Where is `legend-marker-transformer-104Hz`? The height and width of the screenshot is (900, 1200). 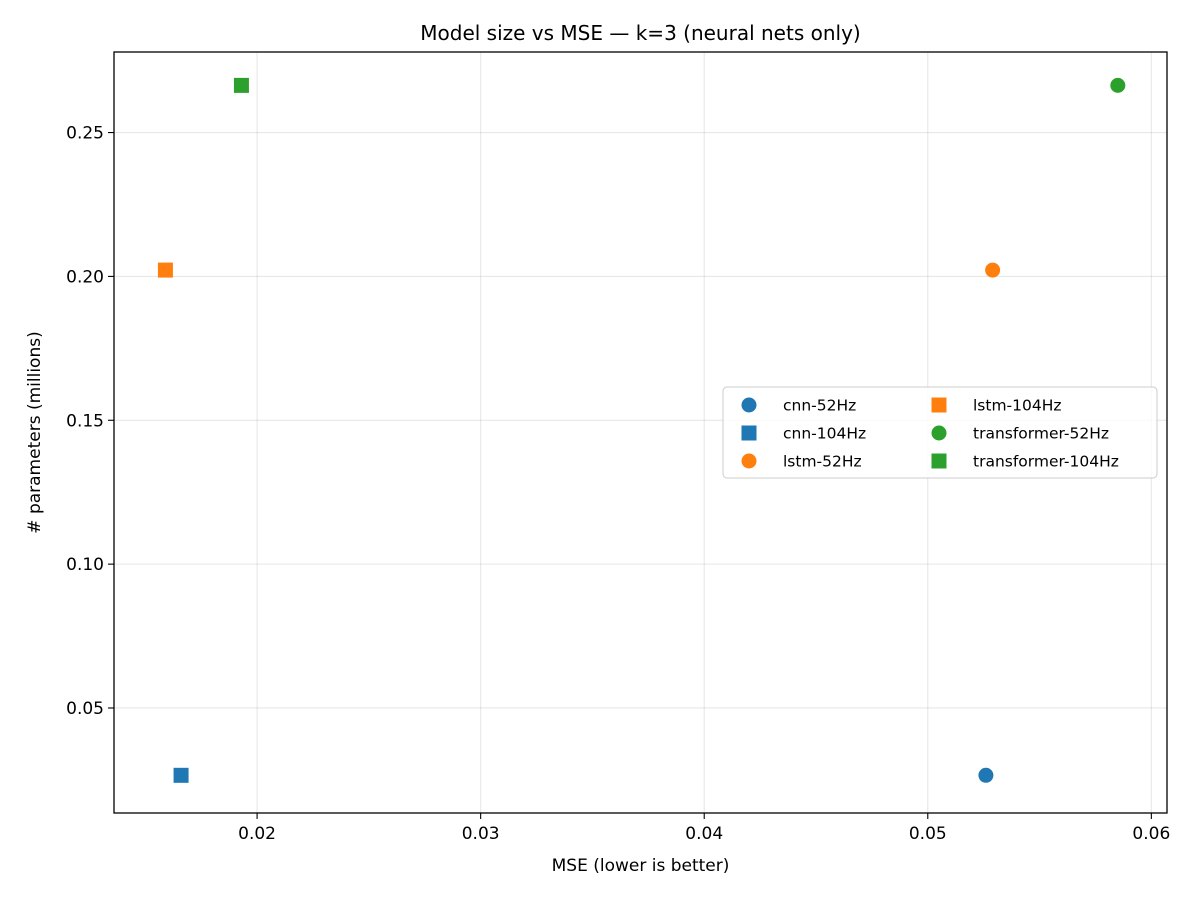
legend-marker-transformer-104Hz is located at coordinates (939, 461).